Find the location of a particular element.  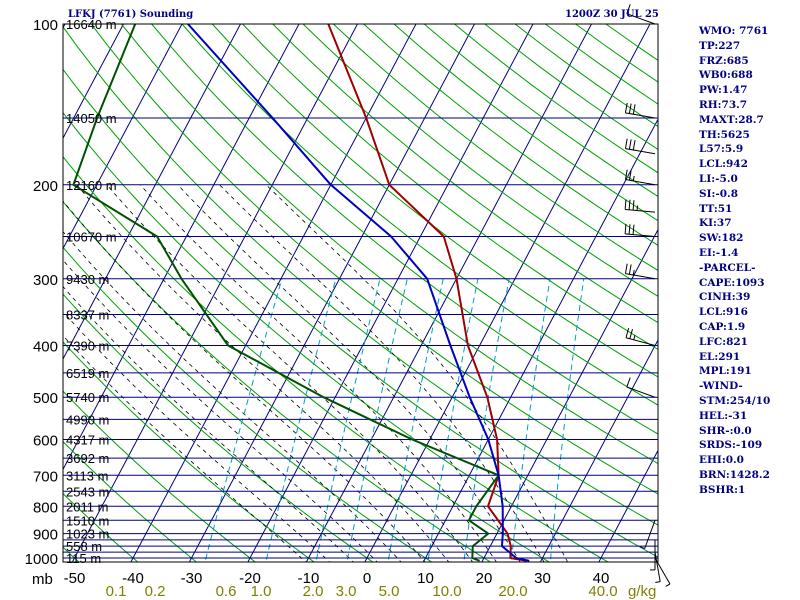

temperature-tick-label: 10 is located at coordinates (425, 578).